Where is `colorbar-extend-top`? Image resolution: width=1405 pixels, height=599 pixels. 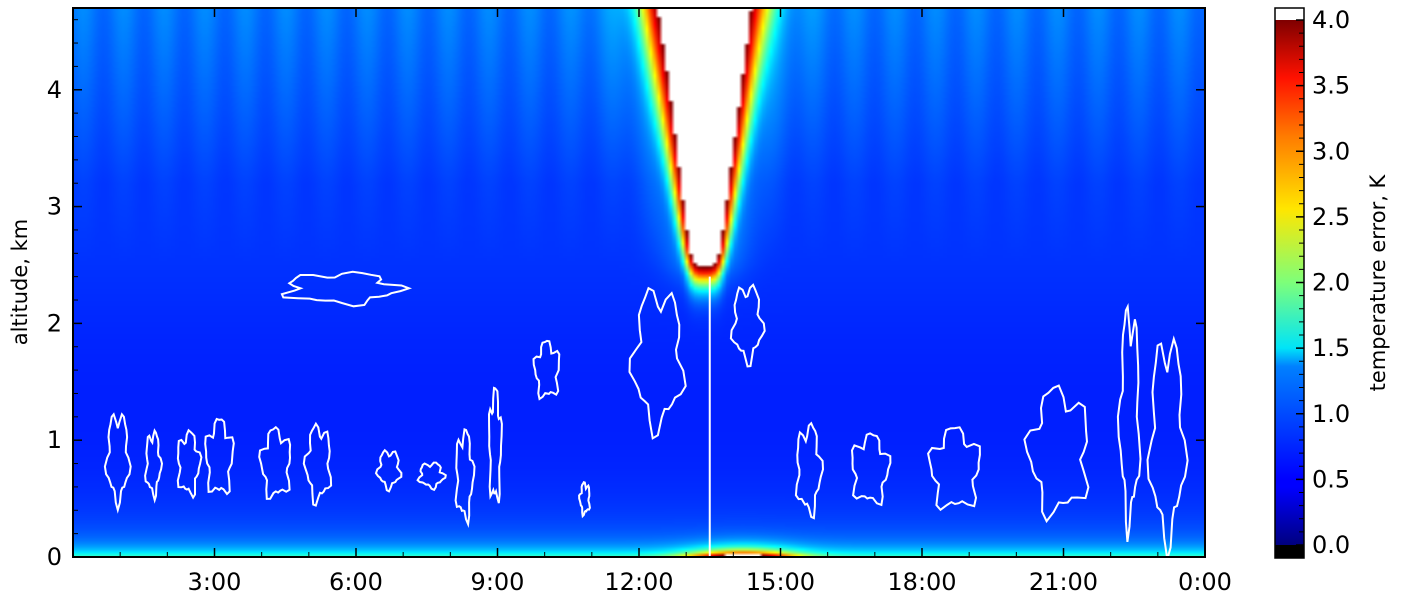 colorbar-extend-top is located at coordinates (1289, 14).